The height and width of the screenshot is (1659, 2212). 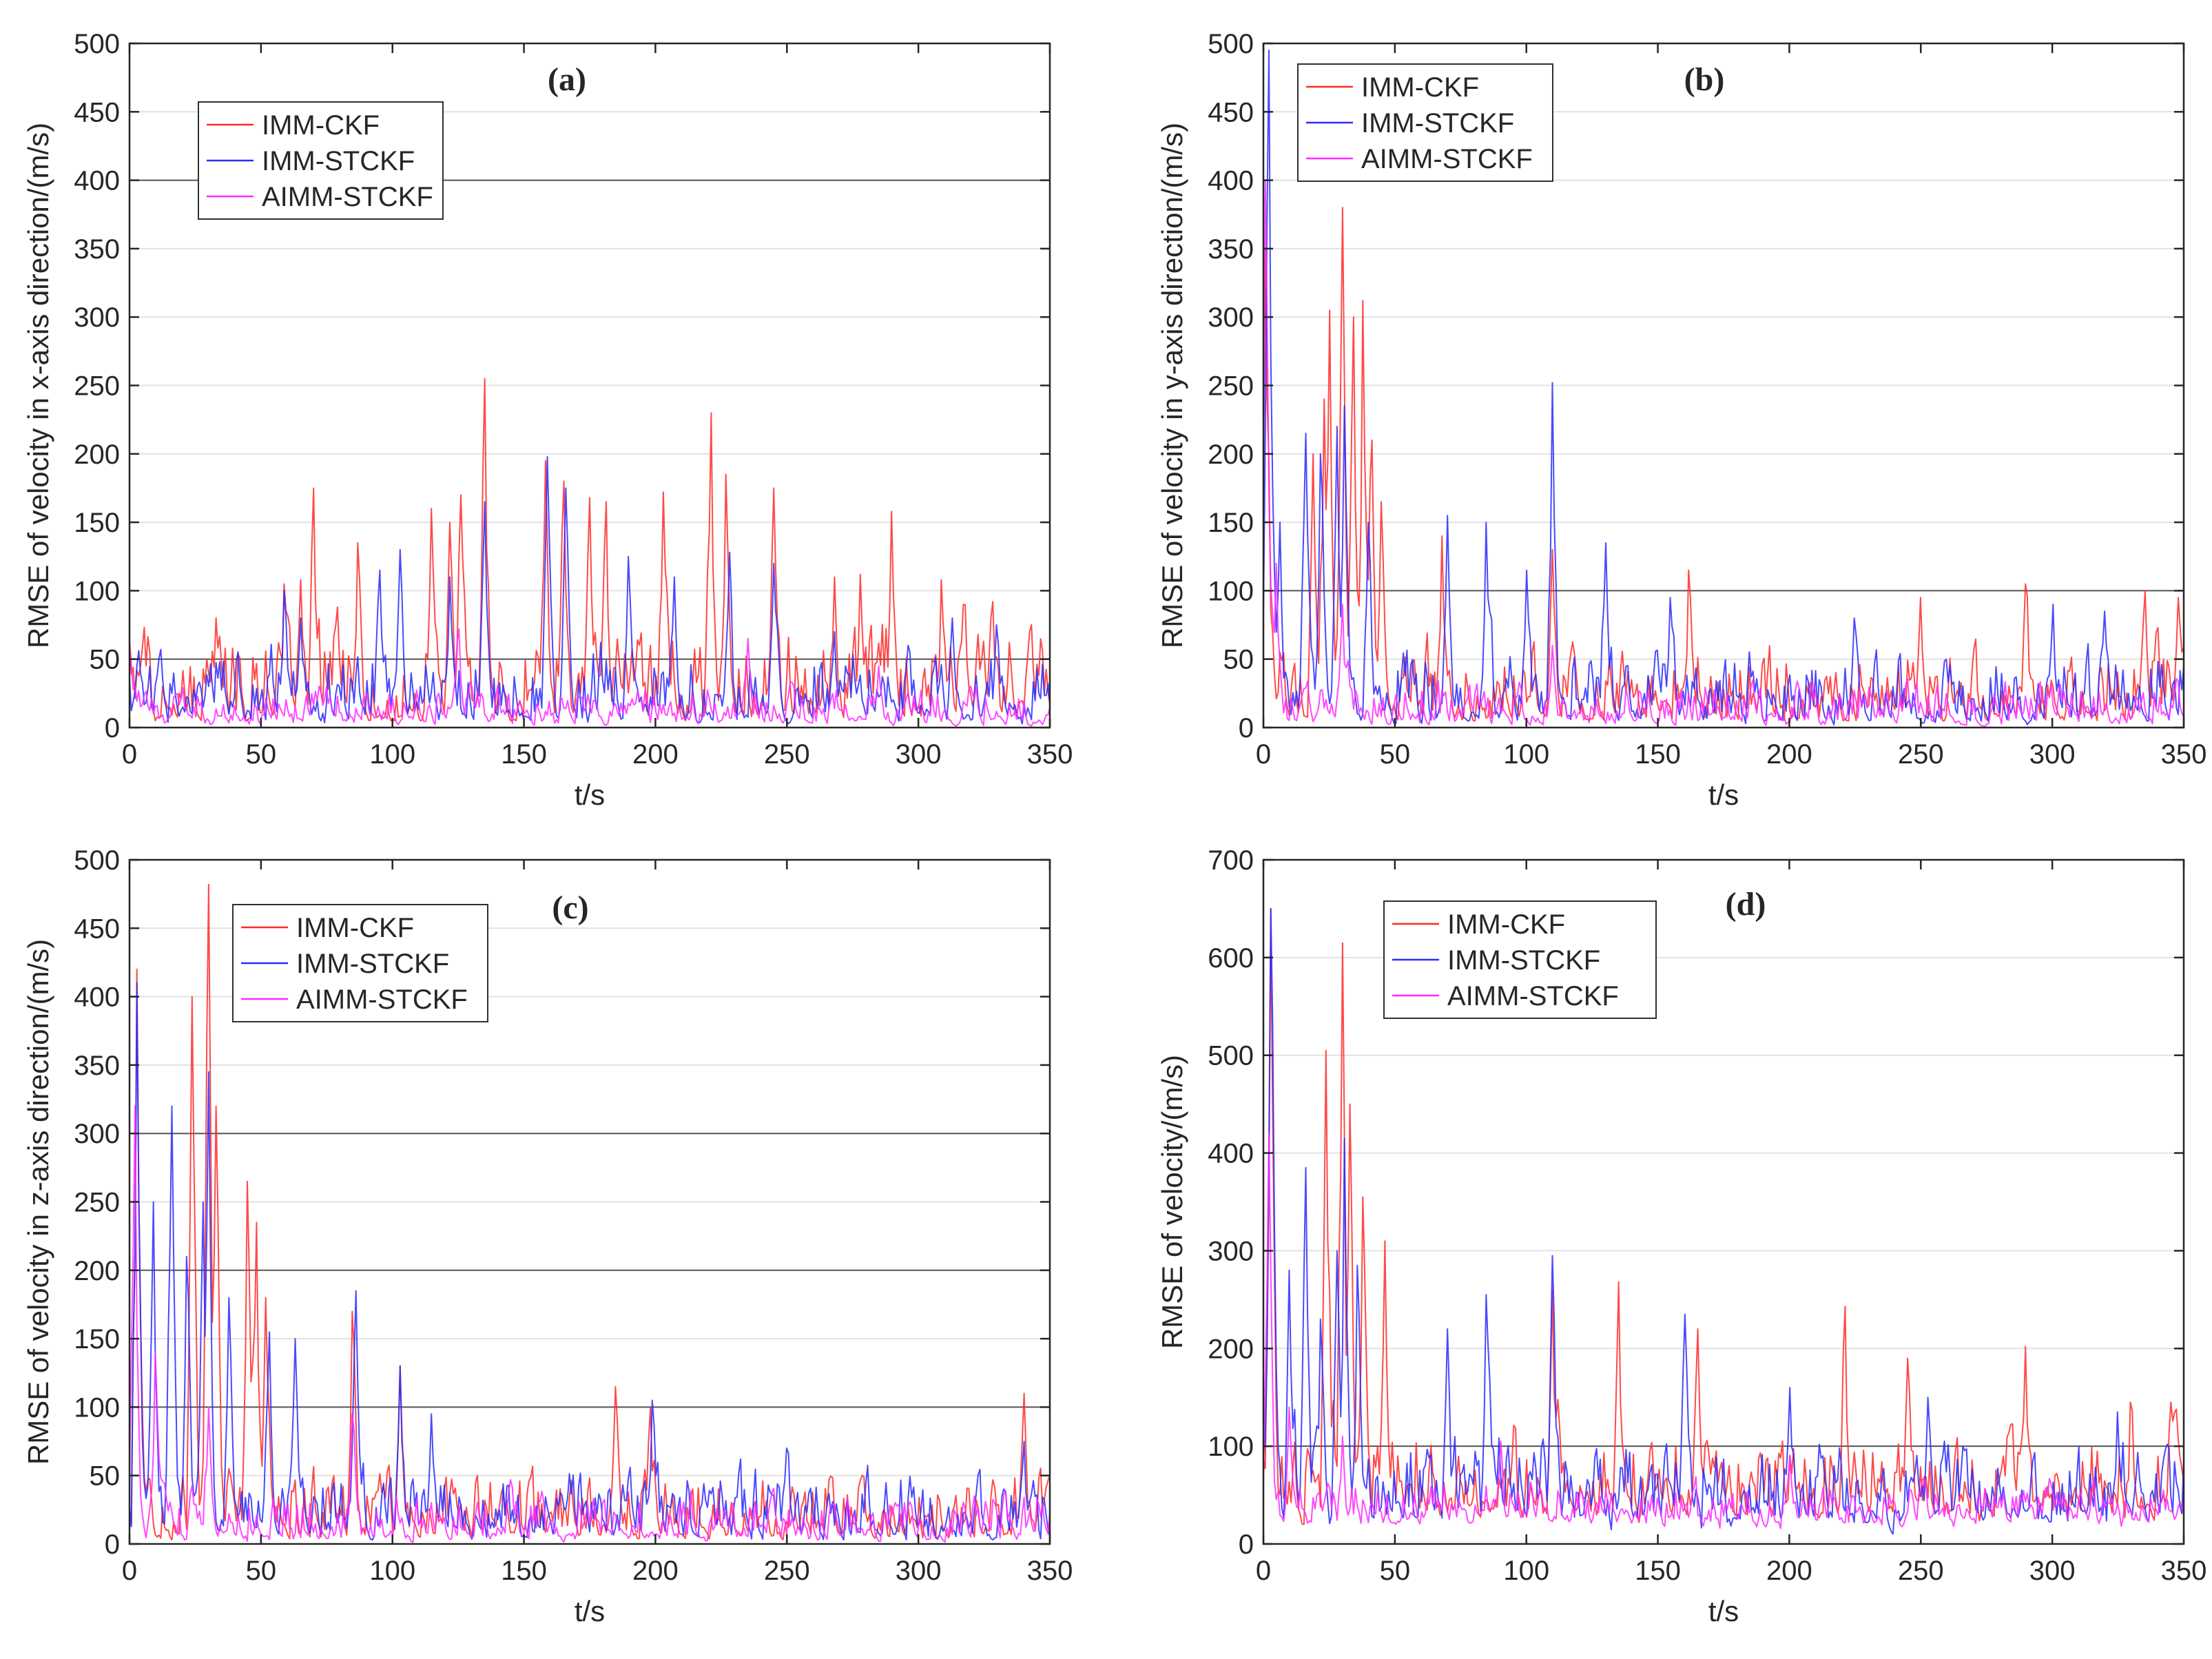 I want to click on panel-tag: (c), so click(x=570, y=907).